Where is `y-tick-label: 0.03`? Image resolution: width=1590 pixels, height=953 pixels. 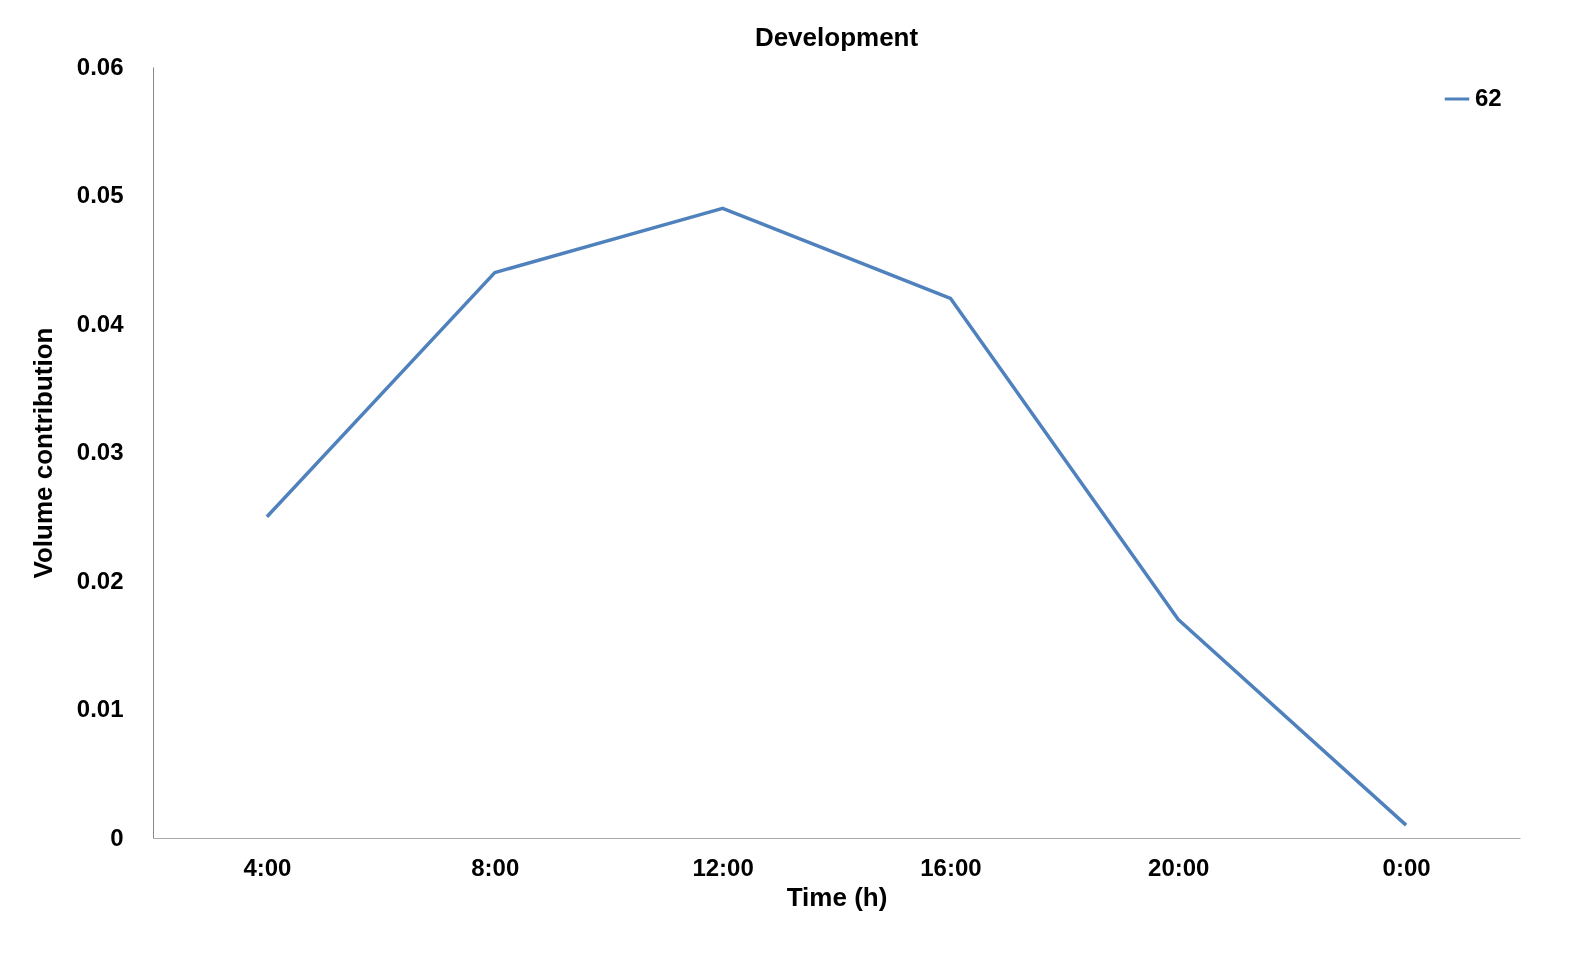 y-tick-label: 0.03 is located at coordinates (100, 451).